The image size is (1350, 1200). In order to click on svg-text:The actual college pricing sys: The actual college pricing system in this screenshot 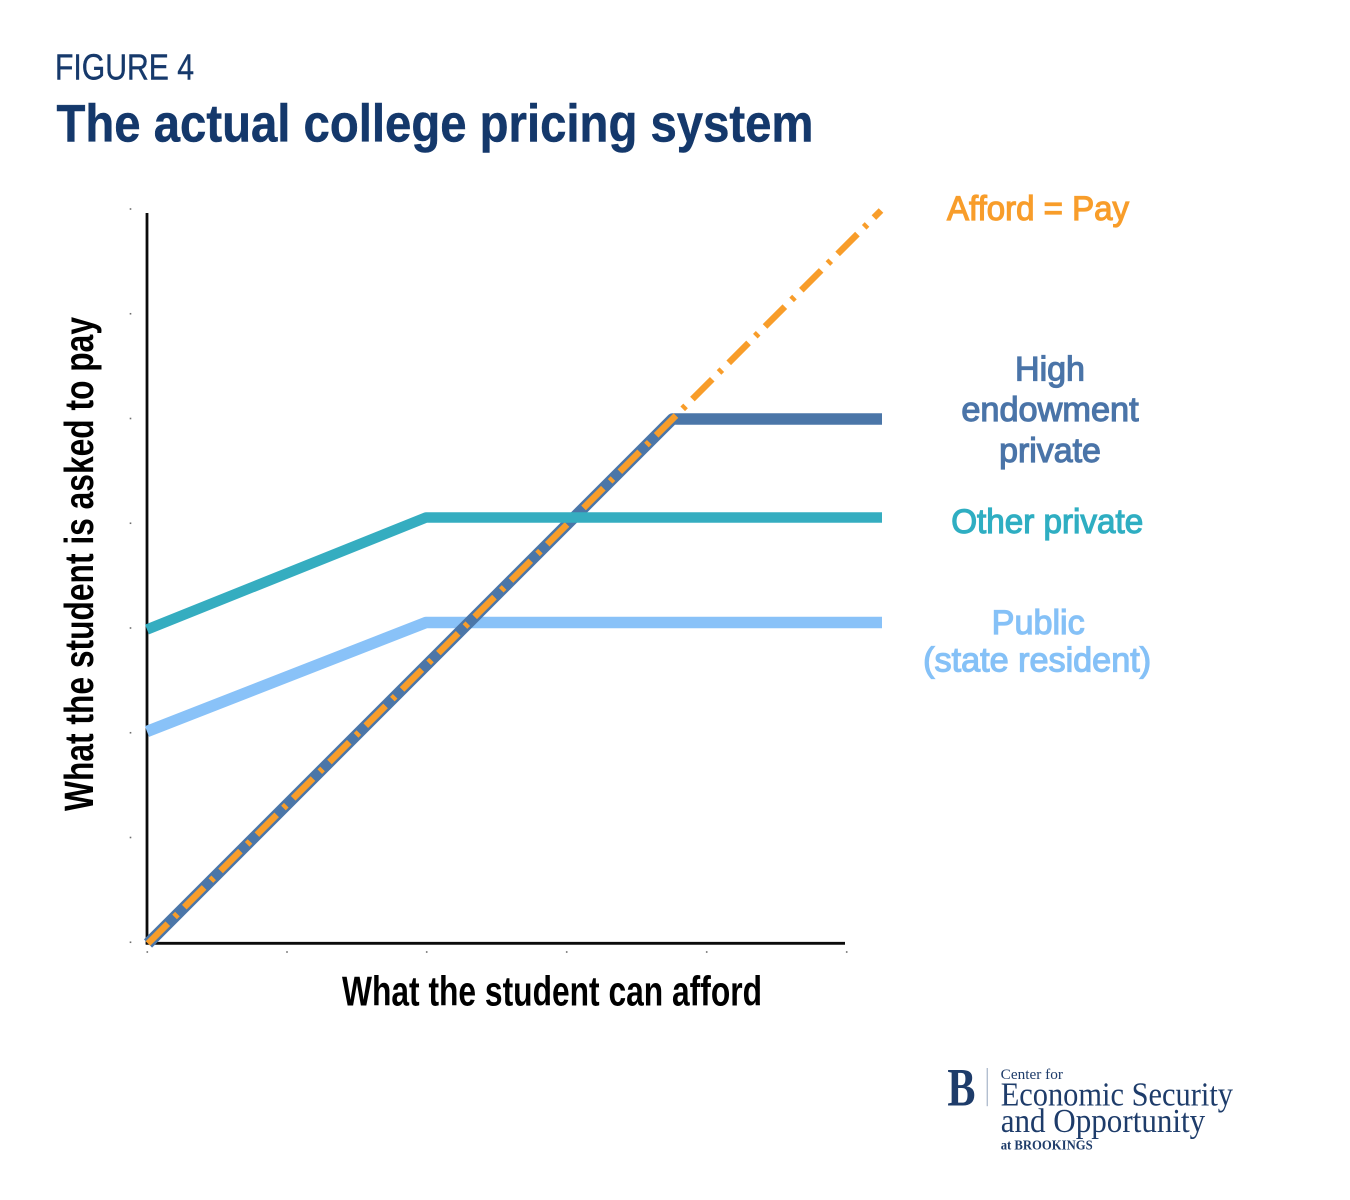, I will do `click(435, 123)`.